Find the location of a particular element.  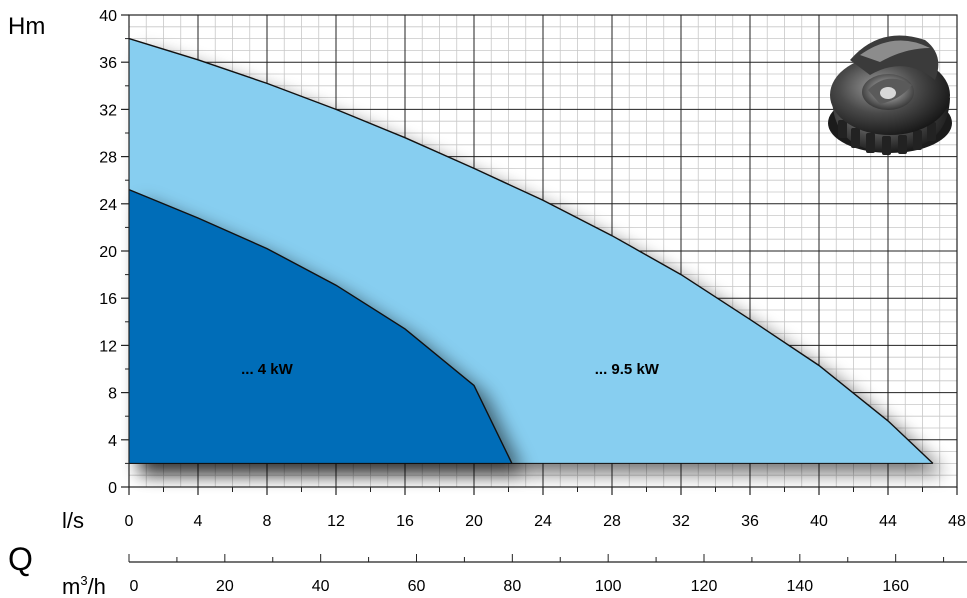

y-axis-title: Hm is located at coordinates (26, 26).